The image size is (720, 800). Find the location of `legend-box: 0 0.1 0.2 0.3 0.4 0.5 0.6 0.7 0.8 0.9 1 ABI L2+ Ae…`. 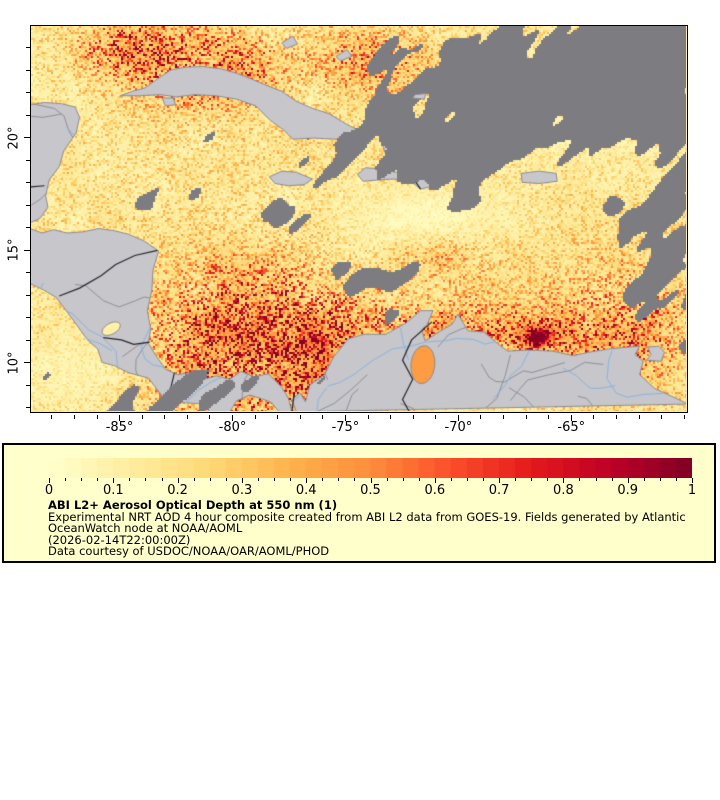

legend-box: 0 0.1 0.2 0.3 0.4 0.5 0.6 0.7 0.8 0.9 1 ABI L2+ Ae… is located at coordinates (359, 503).